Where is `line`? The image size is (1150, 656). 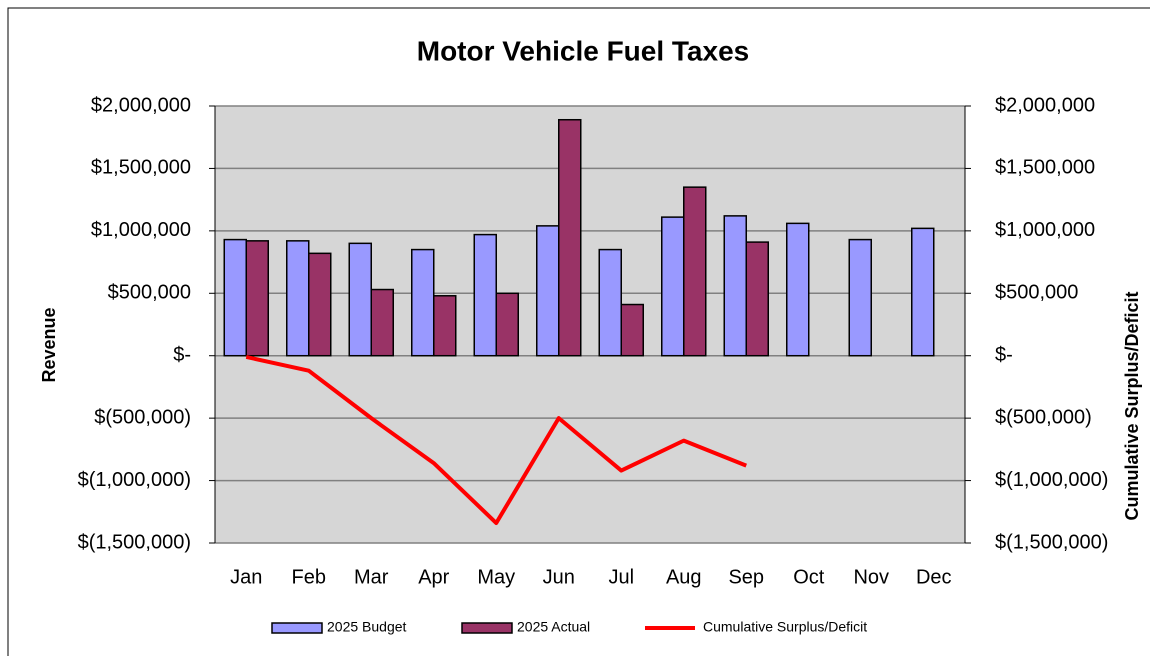 line is located at coordinates (496, 440).